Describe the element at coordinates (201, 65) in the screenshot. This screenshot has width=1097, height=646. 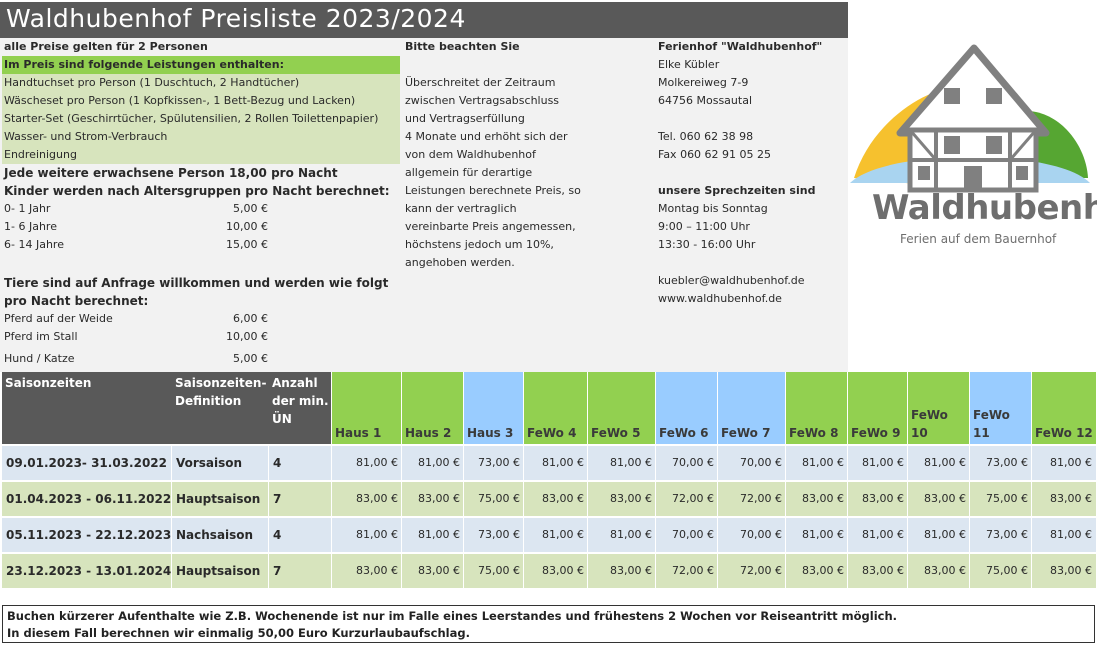
I see `included-header-bar` at that location.